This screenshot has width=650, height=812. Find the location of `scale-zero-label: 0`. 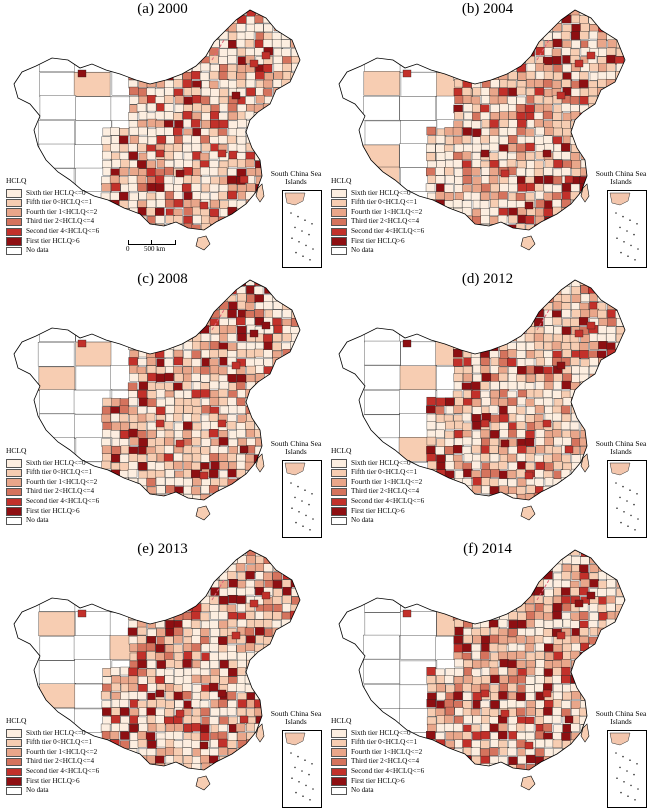

scale-zero-label: 0 is located at coordinates (128, 249).